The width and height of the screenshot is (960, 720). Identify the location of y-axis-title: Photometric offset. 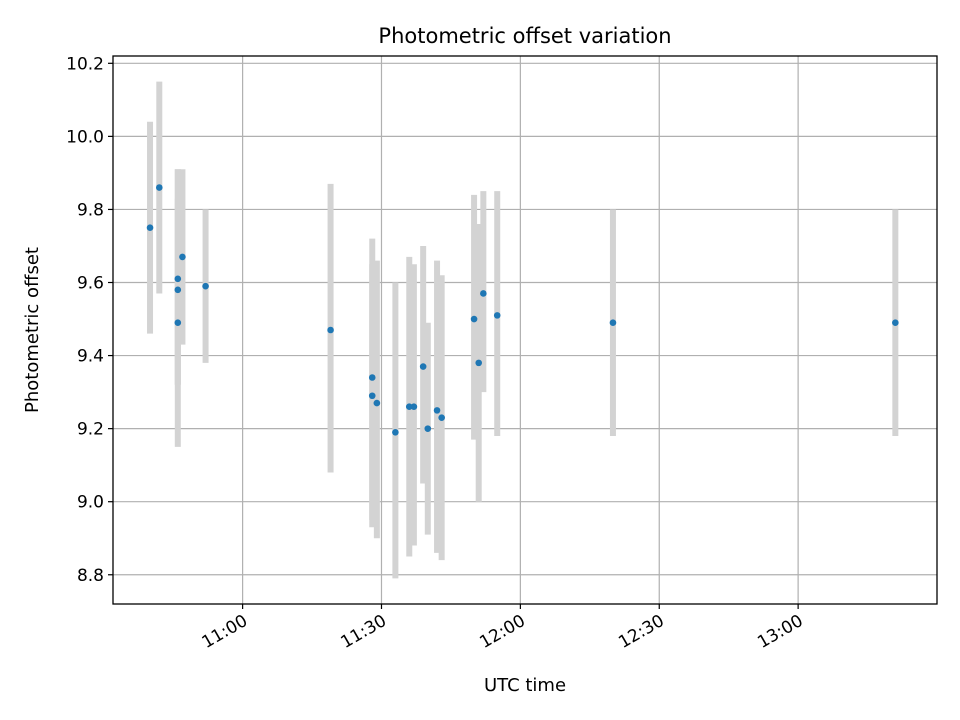
(32, 330).